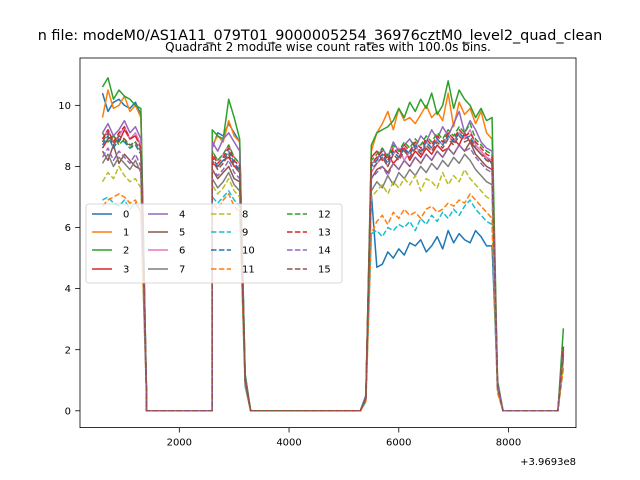 The height and width of the screenshot is (480, 640). What do you see at coordinates (182, 251) in the screenshot?
I see `legend-label-6: 6` at bounding box center [182, 251].